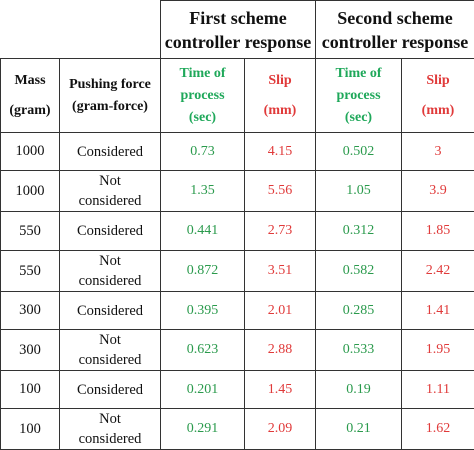  What do you see at coordinates (438, 311) in the screenshot?
I see `slip2-cell: 1.41` at bounding box center [438, 311].